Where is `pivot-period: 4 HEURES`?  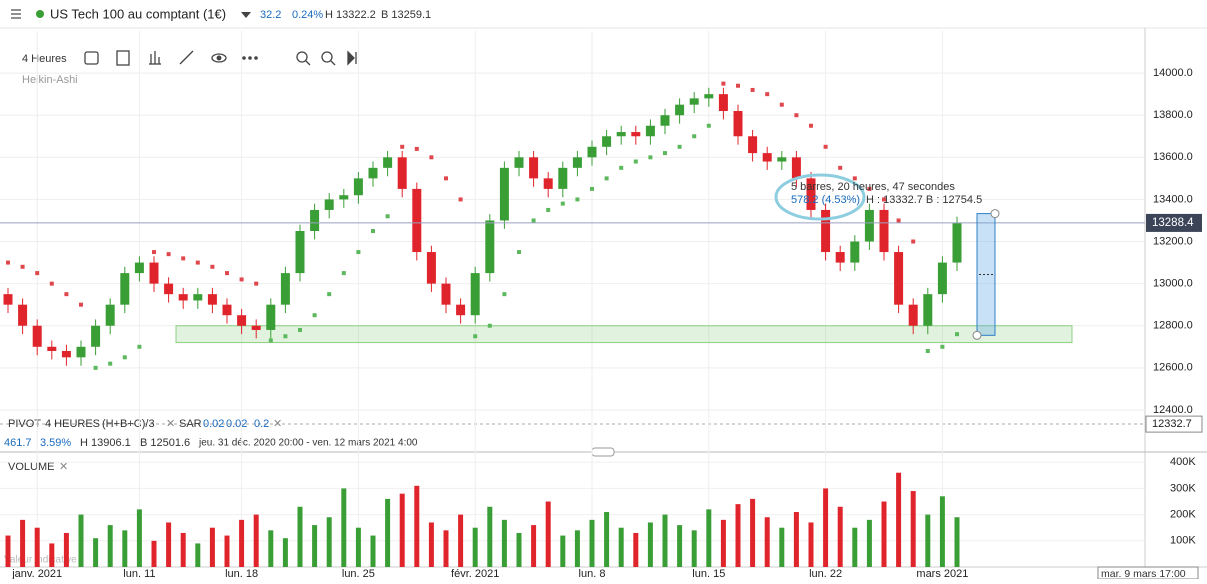
pivot-period: 4 HEURES is located at coordinates (72, 424).